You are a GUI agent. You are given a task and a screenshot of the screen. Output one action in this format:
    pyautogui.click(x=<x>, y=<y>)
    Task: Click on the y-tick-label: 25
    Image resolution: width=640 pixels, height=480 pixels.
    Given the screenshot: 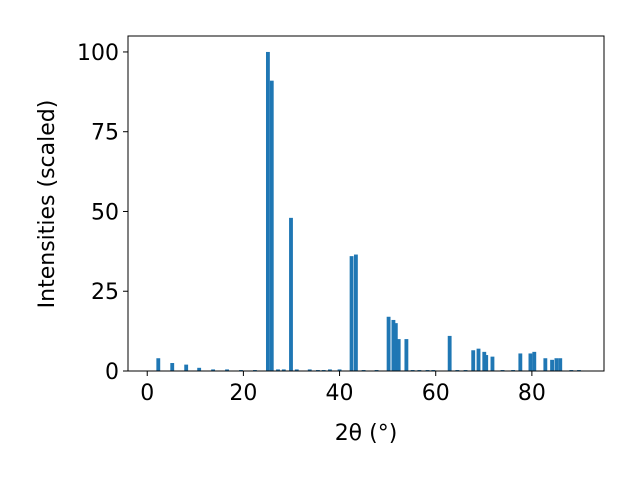 What is the action you would take?
    pyautogui.click(x=105, y=292)
    